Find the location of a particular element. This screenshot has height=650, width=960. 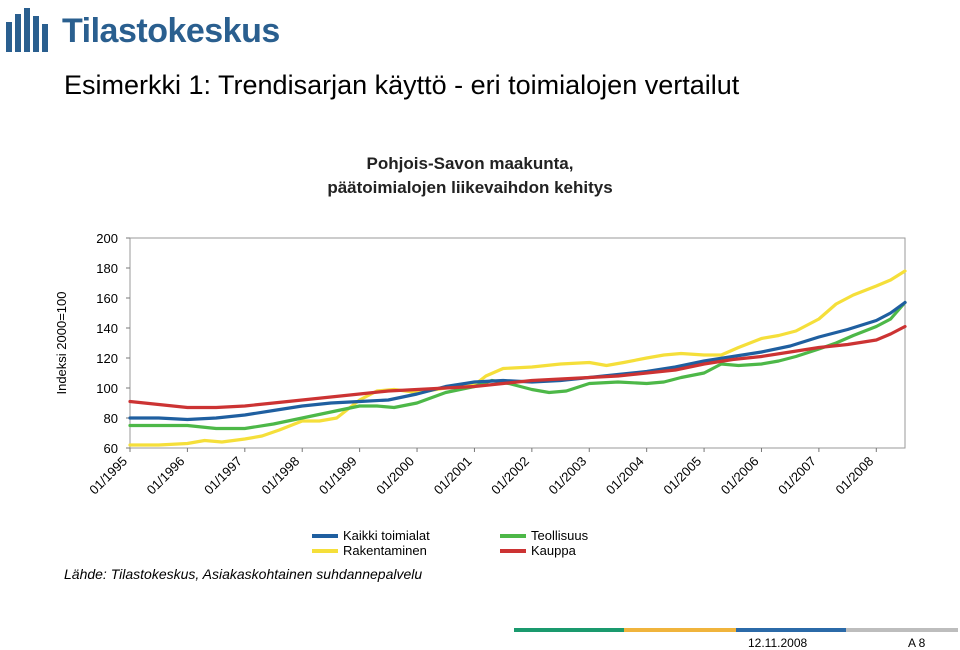

x-tick-label: 01/2006 is located at coordinates (740, 476).